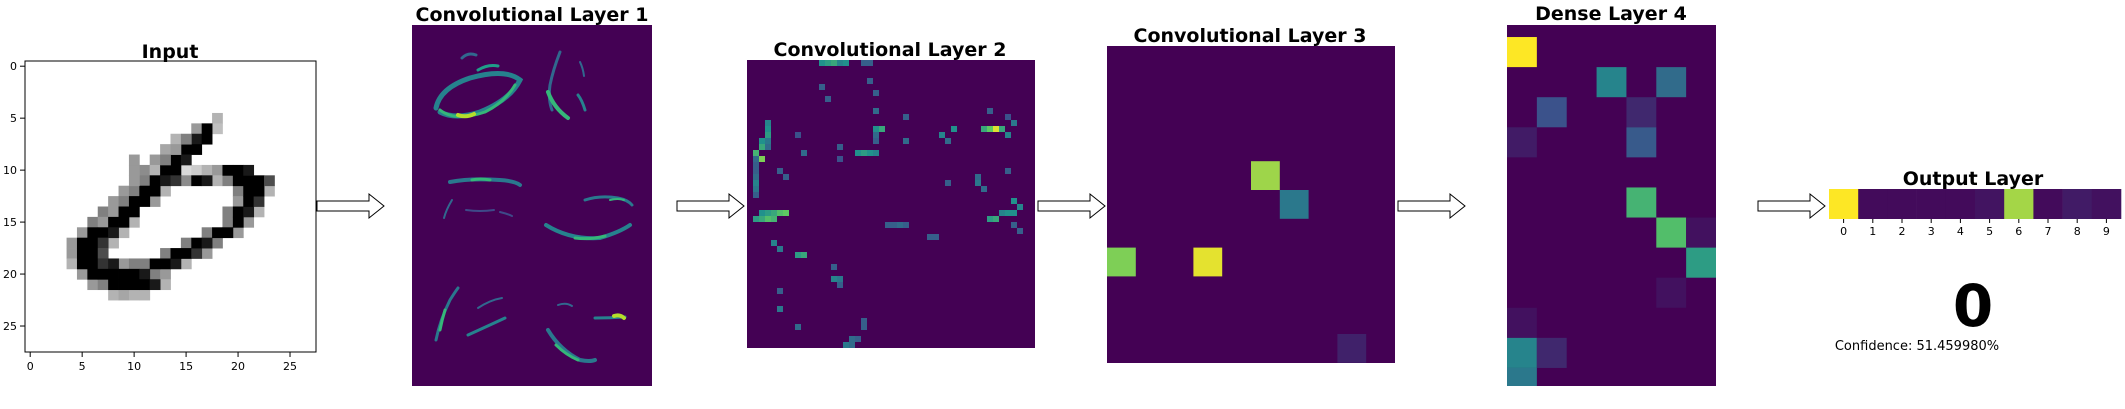 The image size is (2125, 409). I want to click on output-tick-label: 1, so click(1872, 231).